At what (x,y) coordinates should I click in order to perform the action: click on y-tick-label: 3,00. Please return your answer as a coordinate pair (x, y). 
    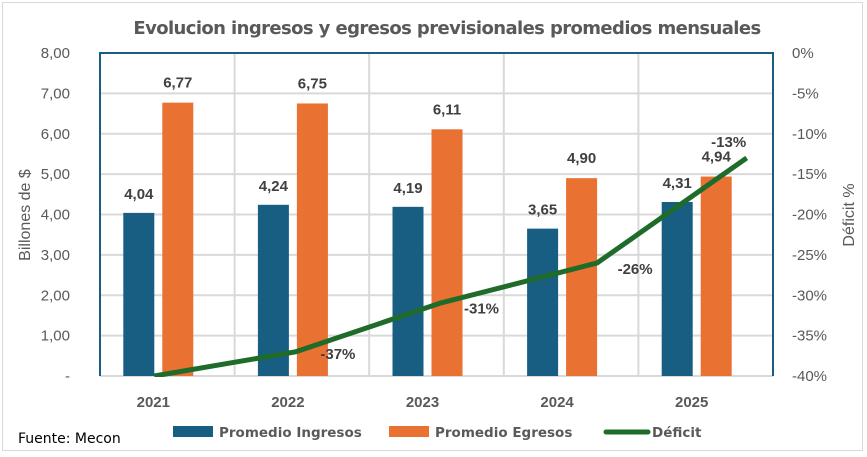
    Looking at the image, I should click on (55, 255).